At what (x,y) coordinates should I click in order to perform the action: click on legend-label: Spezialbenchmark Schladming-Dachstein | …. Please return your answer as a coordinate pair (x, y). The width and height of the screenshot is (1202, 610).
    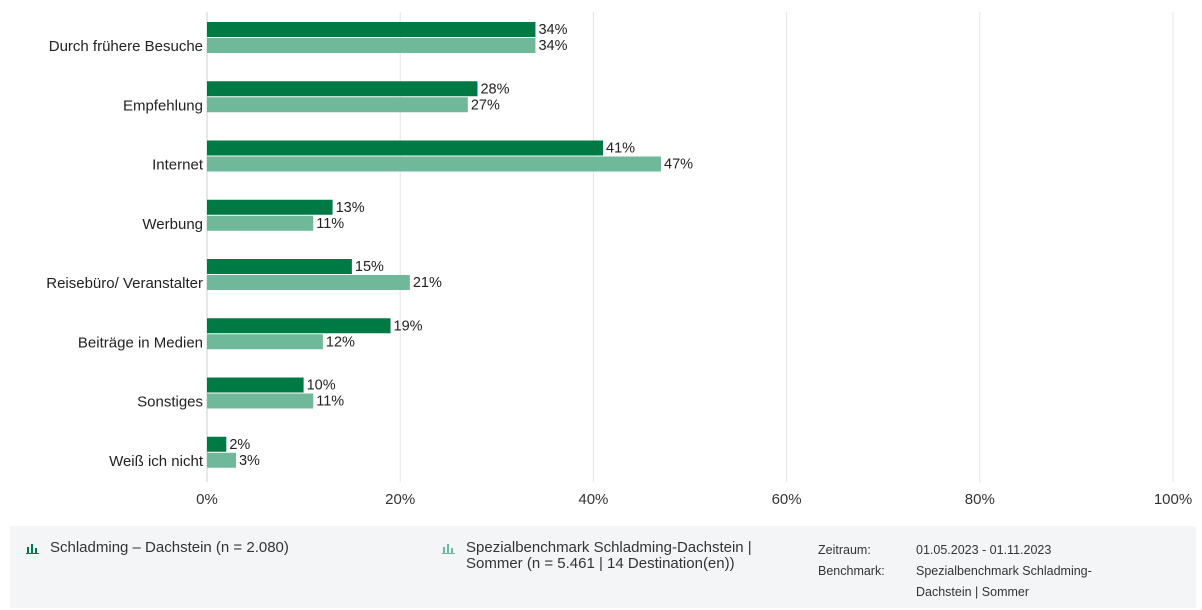
    Looking at the image, I should click on (609, 555).